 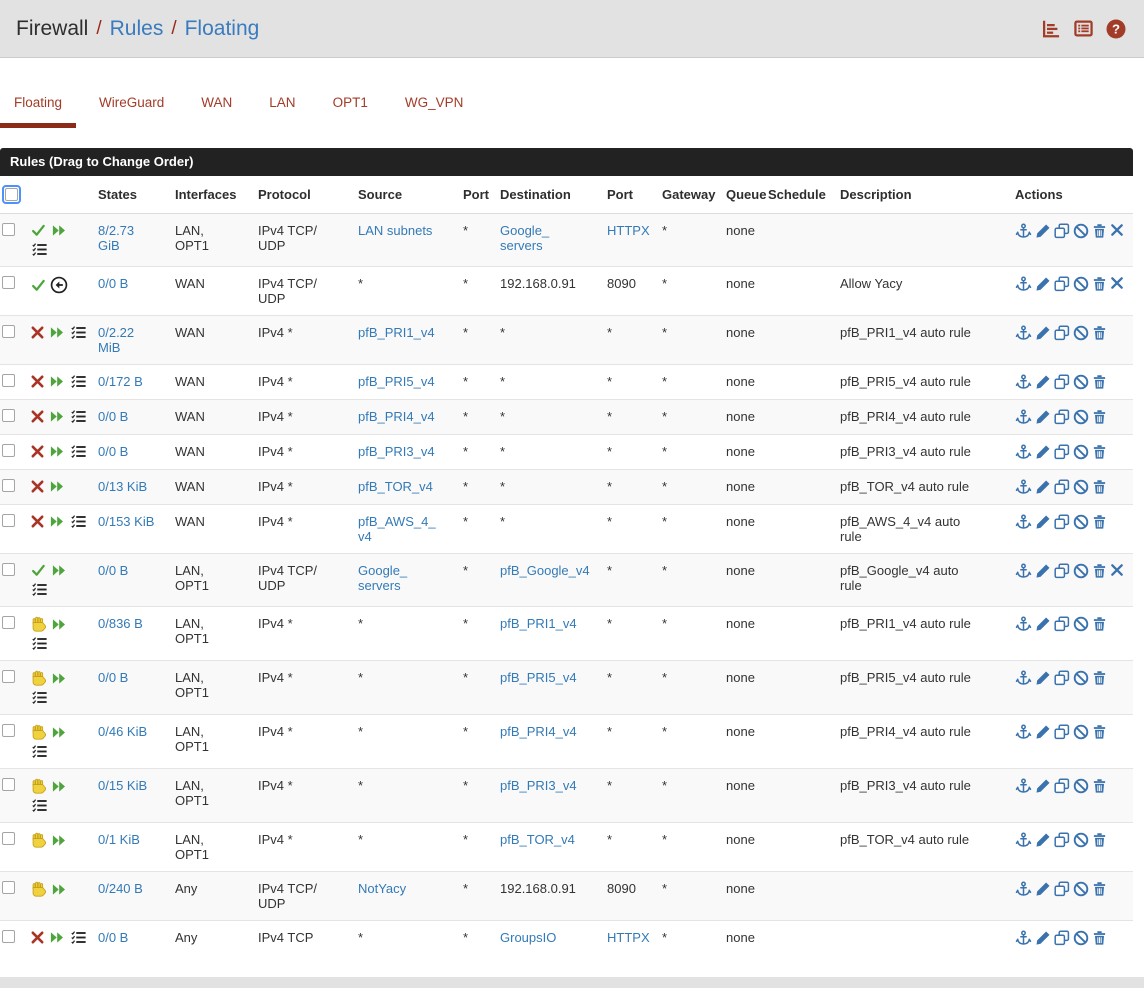 I want to click on source-alias-link: pfB_PRI4_v4, so click(x=396, y=416).